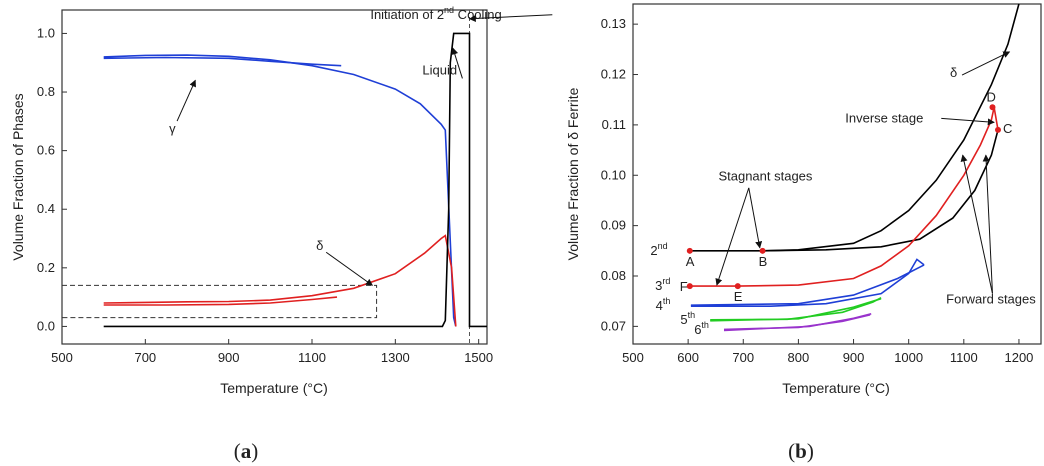 The image size is (1044, 466). I want to click on y-tick-label: 0.2, so click(46, 267).